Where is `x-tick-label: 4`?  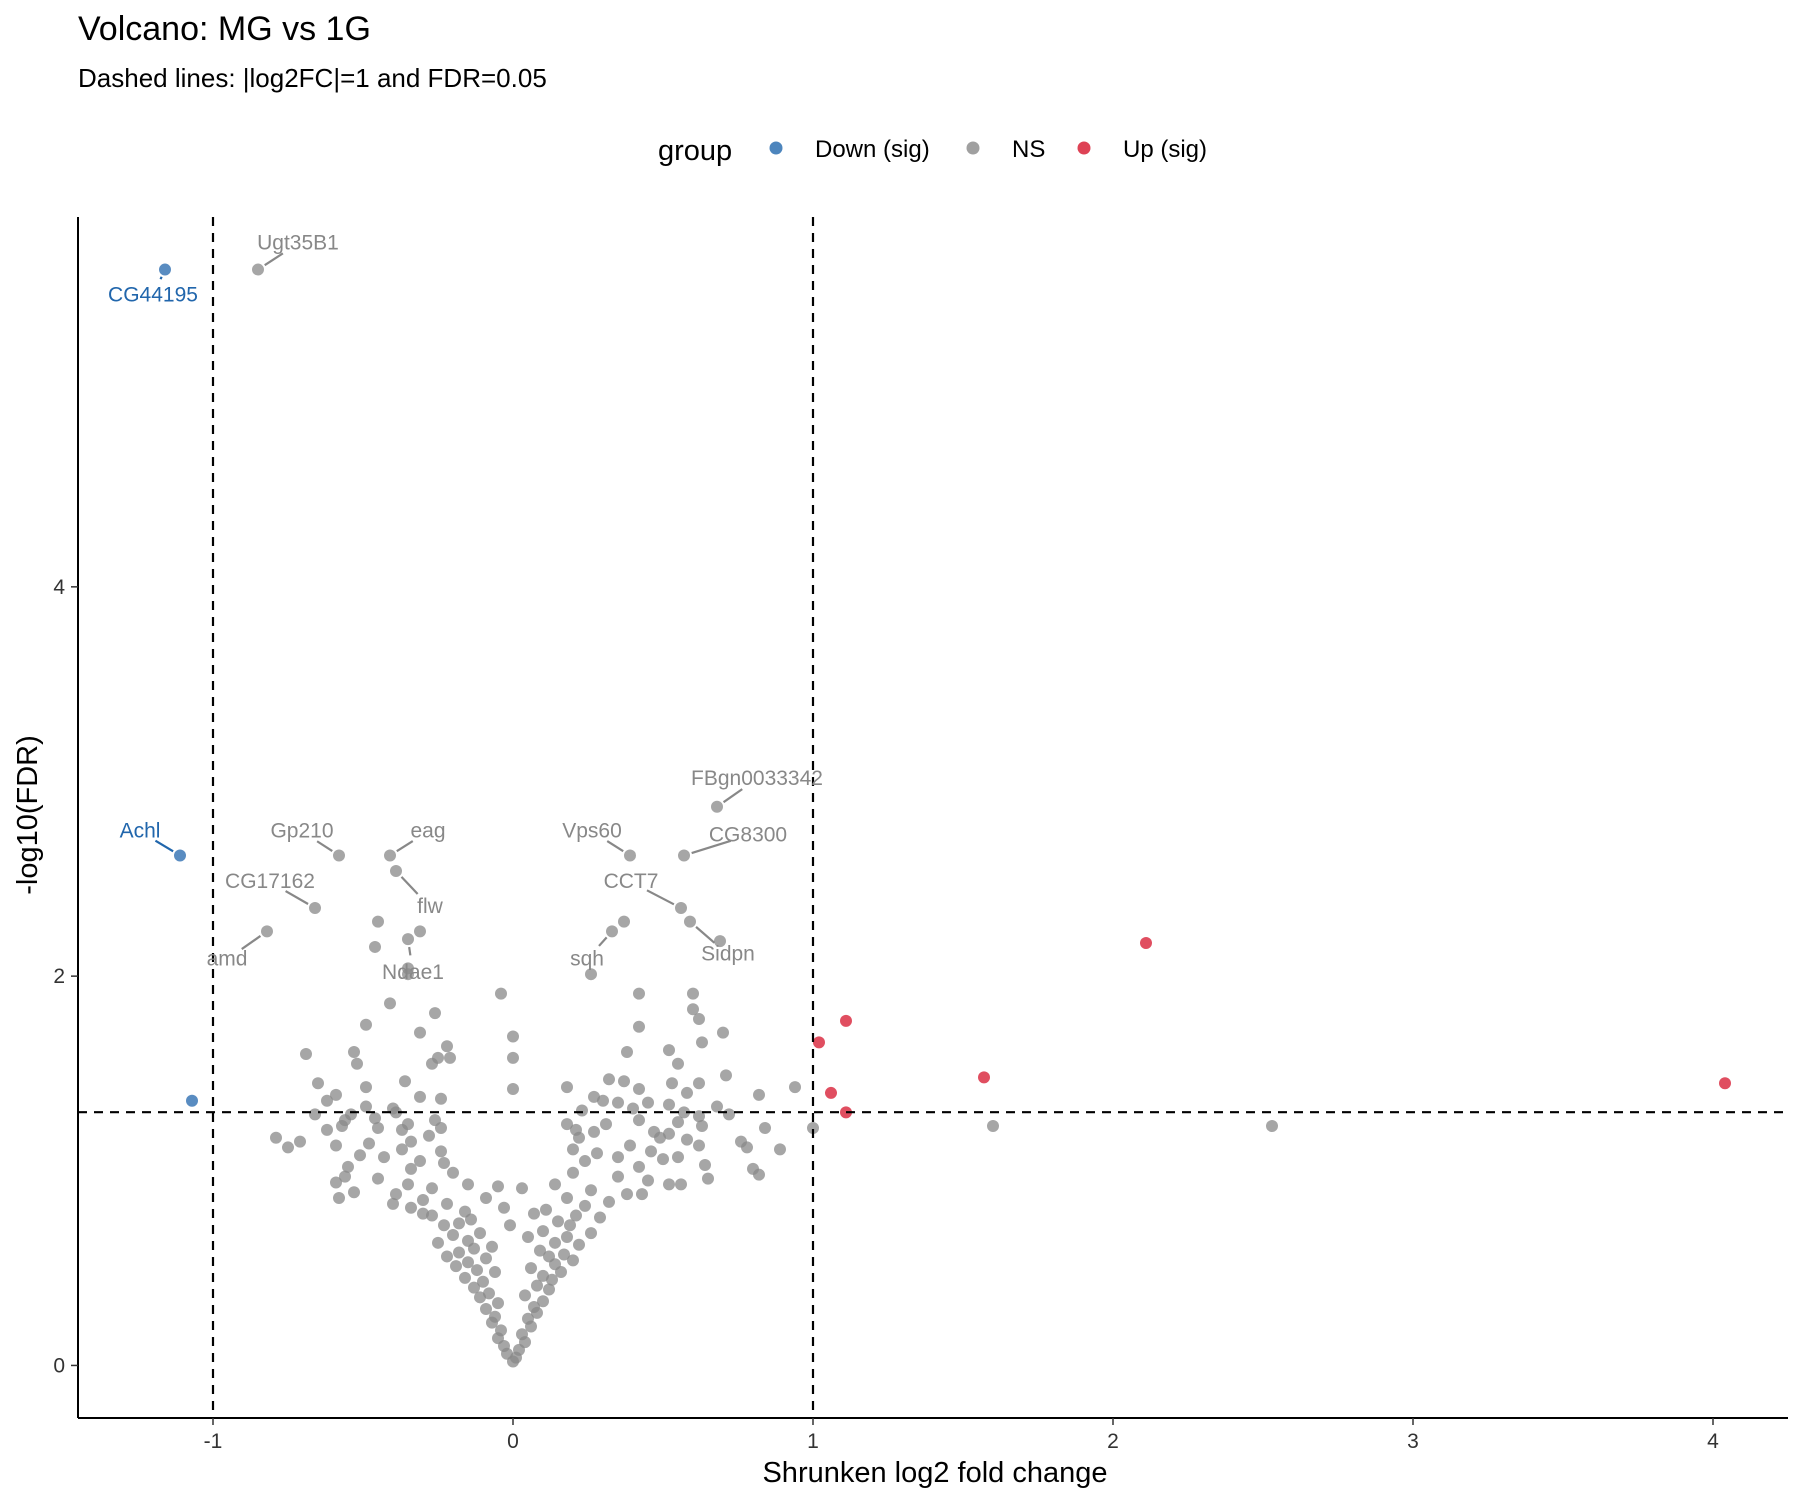
x-tick-label: 4 is located at coordinates (1713, 1441).